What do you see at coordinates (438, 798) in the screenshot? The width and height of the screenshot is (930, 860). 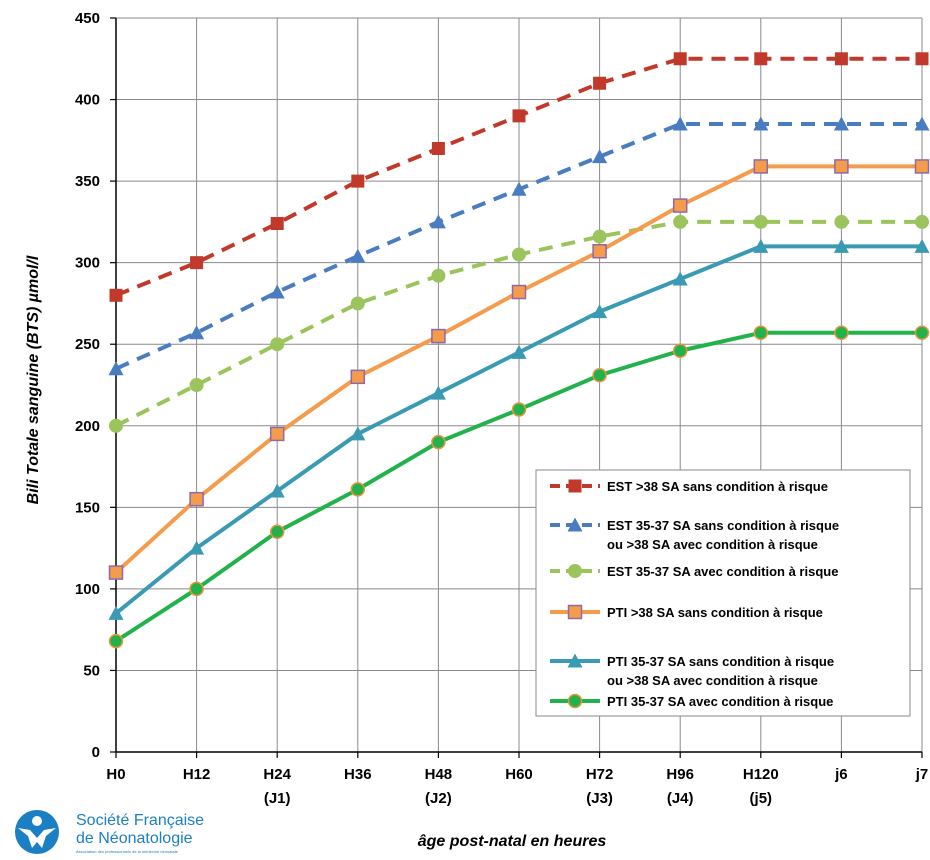 I see `x-tick-sublabel: (J2)` at bounding box center [438, 798].